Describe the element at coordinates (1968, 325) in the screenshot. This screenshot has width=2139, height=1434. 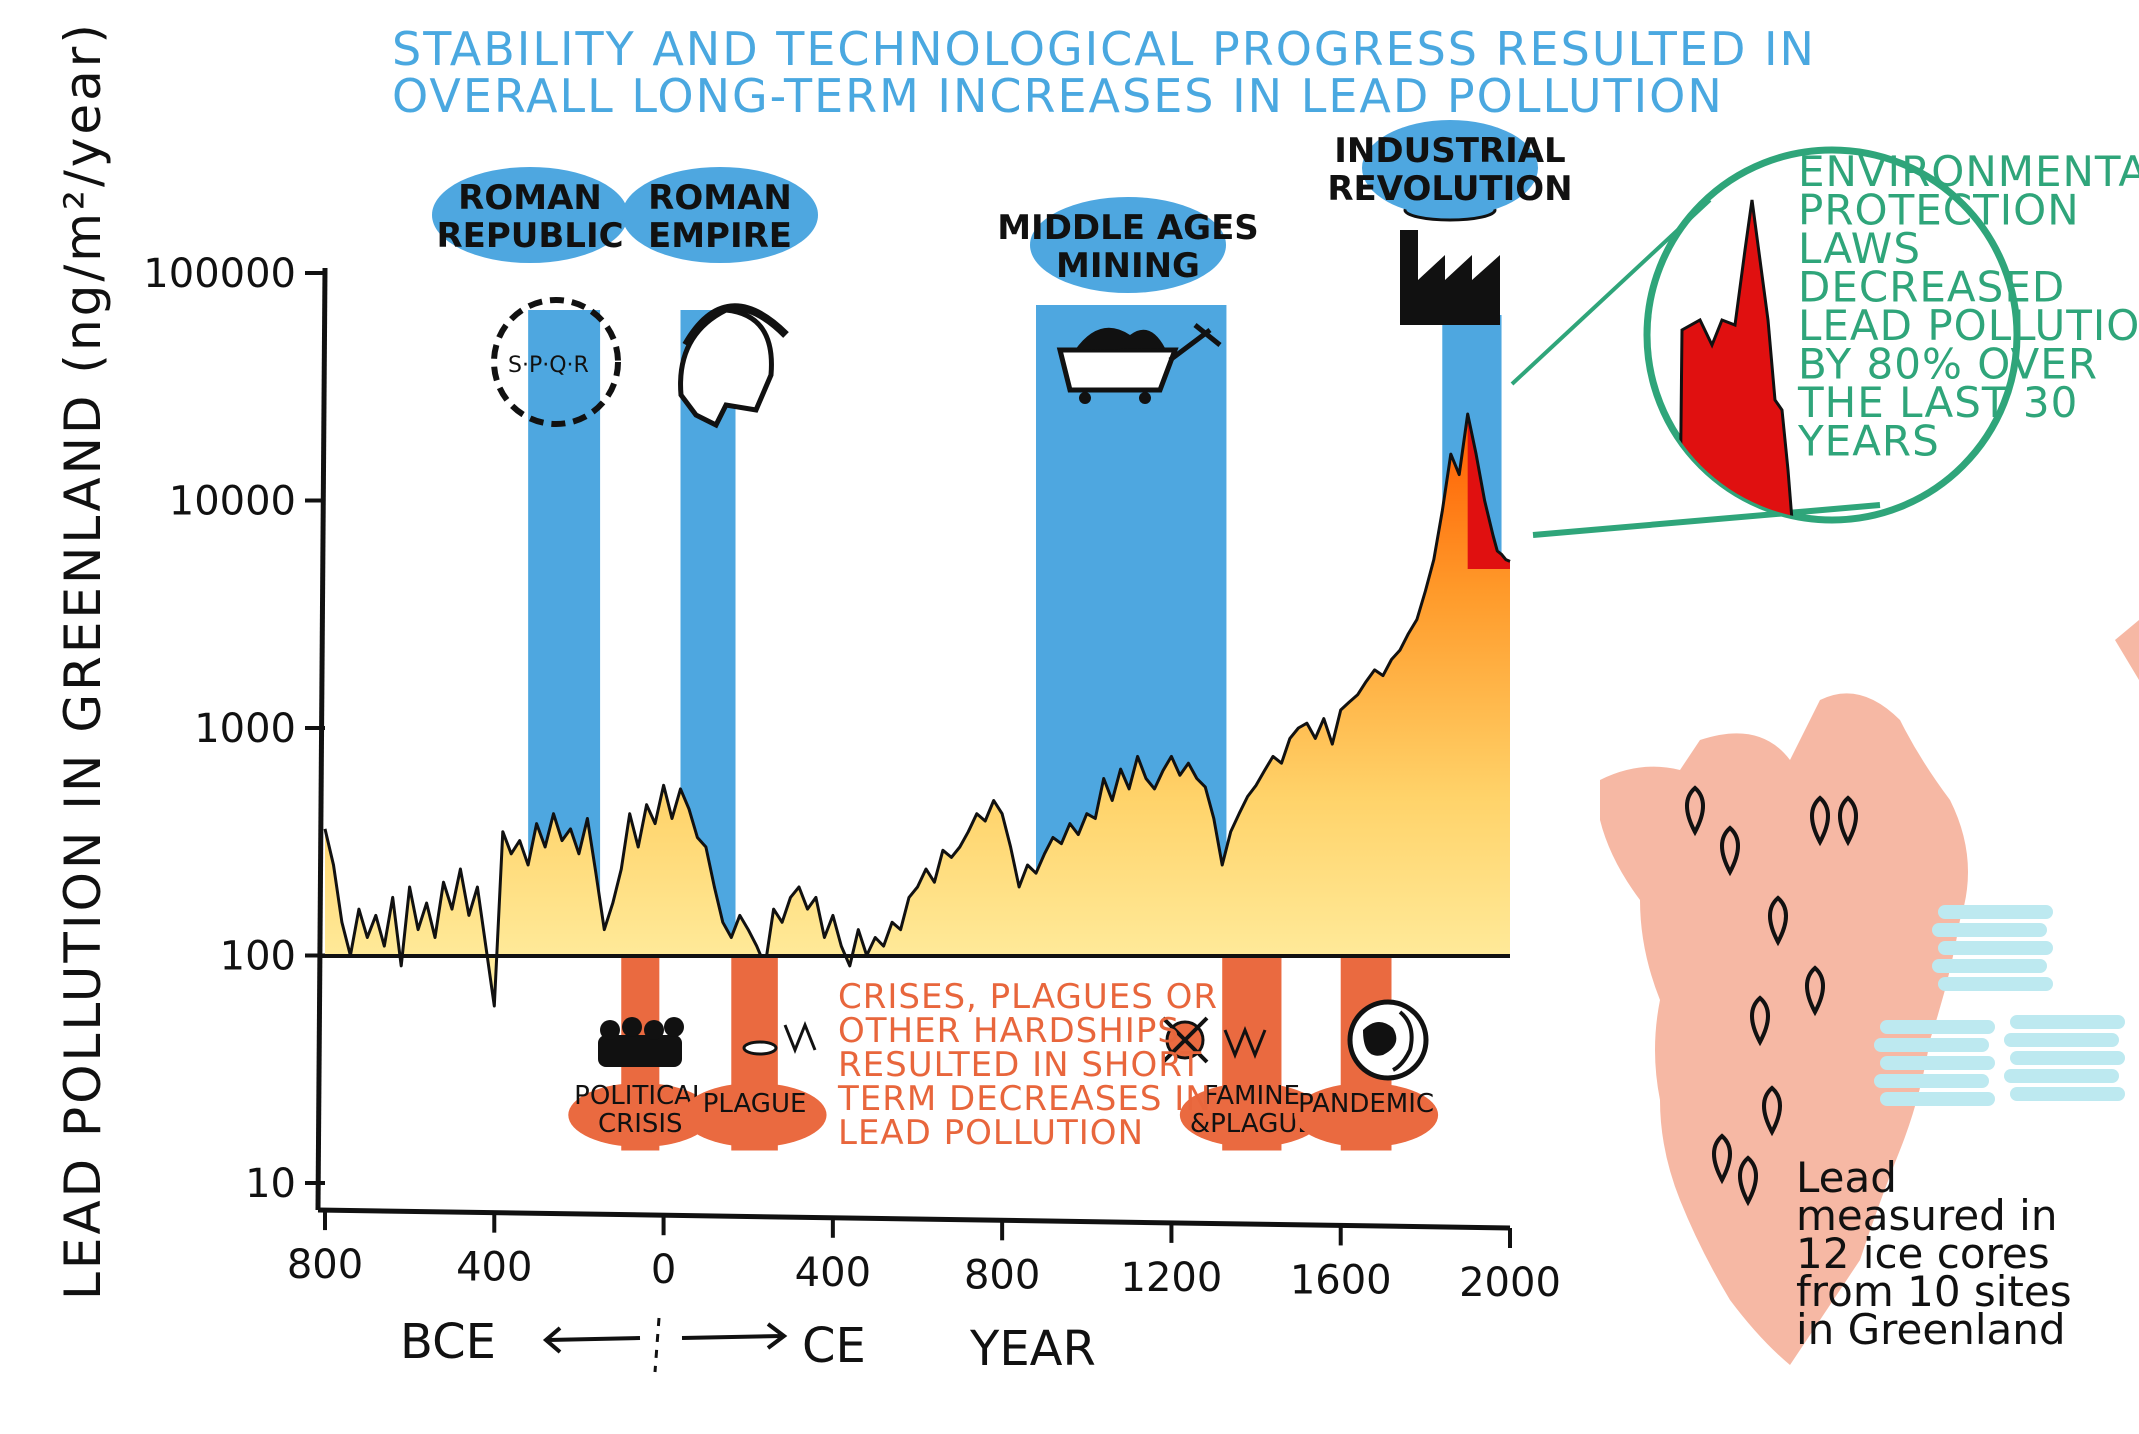
I see `environmental-note-line-4: LEAD POLLUTION` at that location.